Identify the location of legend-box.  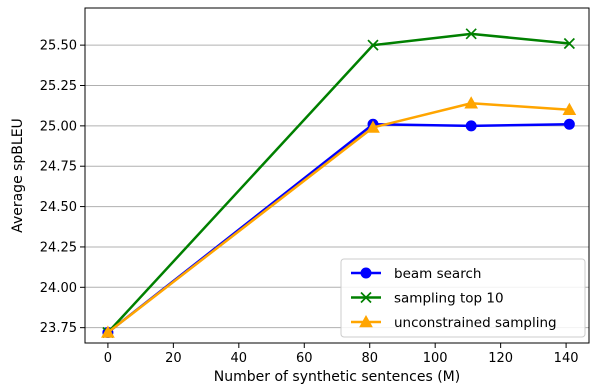
(463, 298).